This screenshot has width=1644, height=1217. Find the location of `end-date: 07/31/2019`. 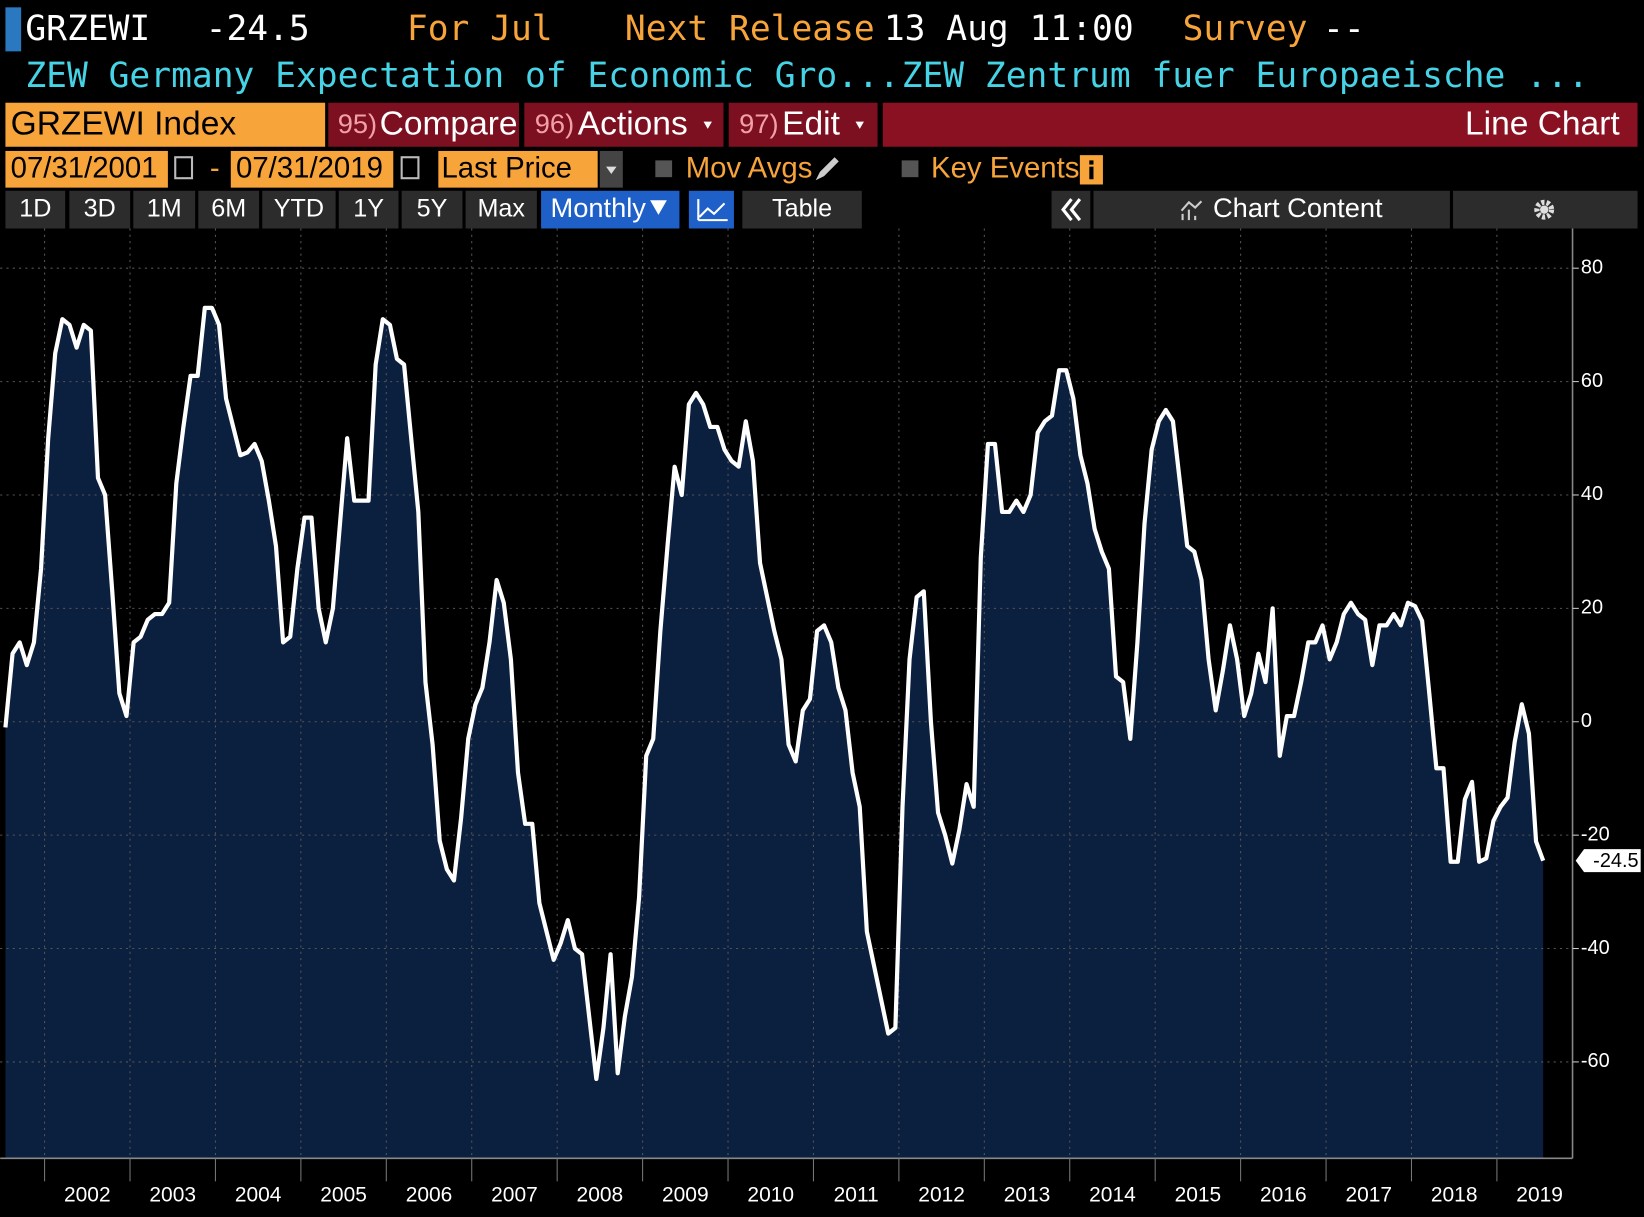

end-date: 07/31/2019 is located at coordinates (309, 168).